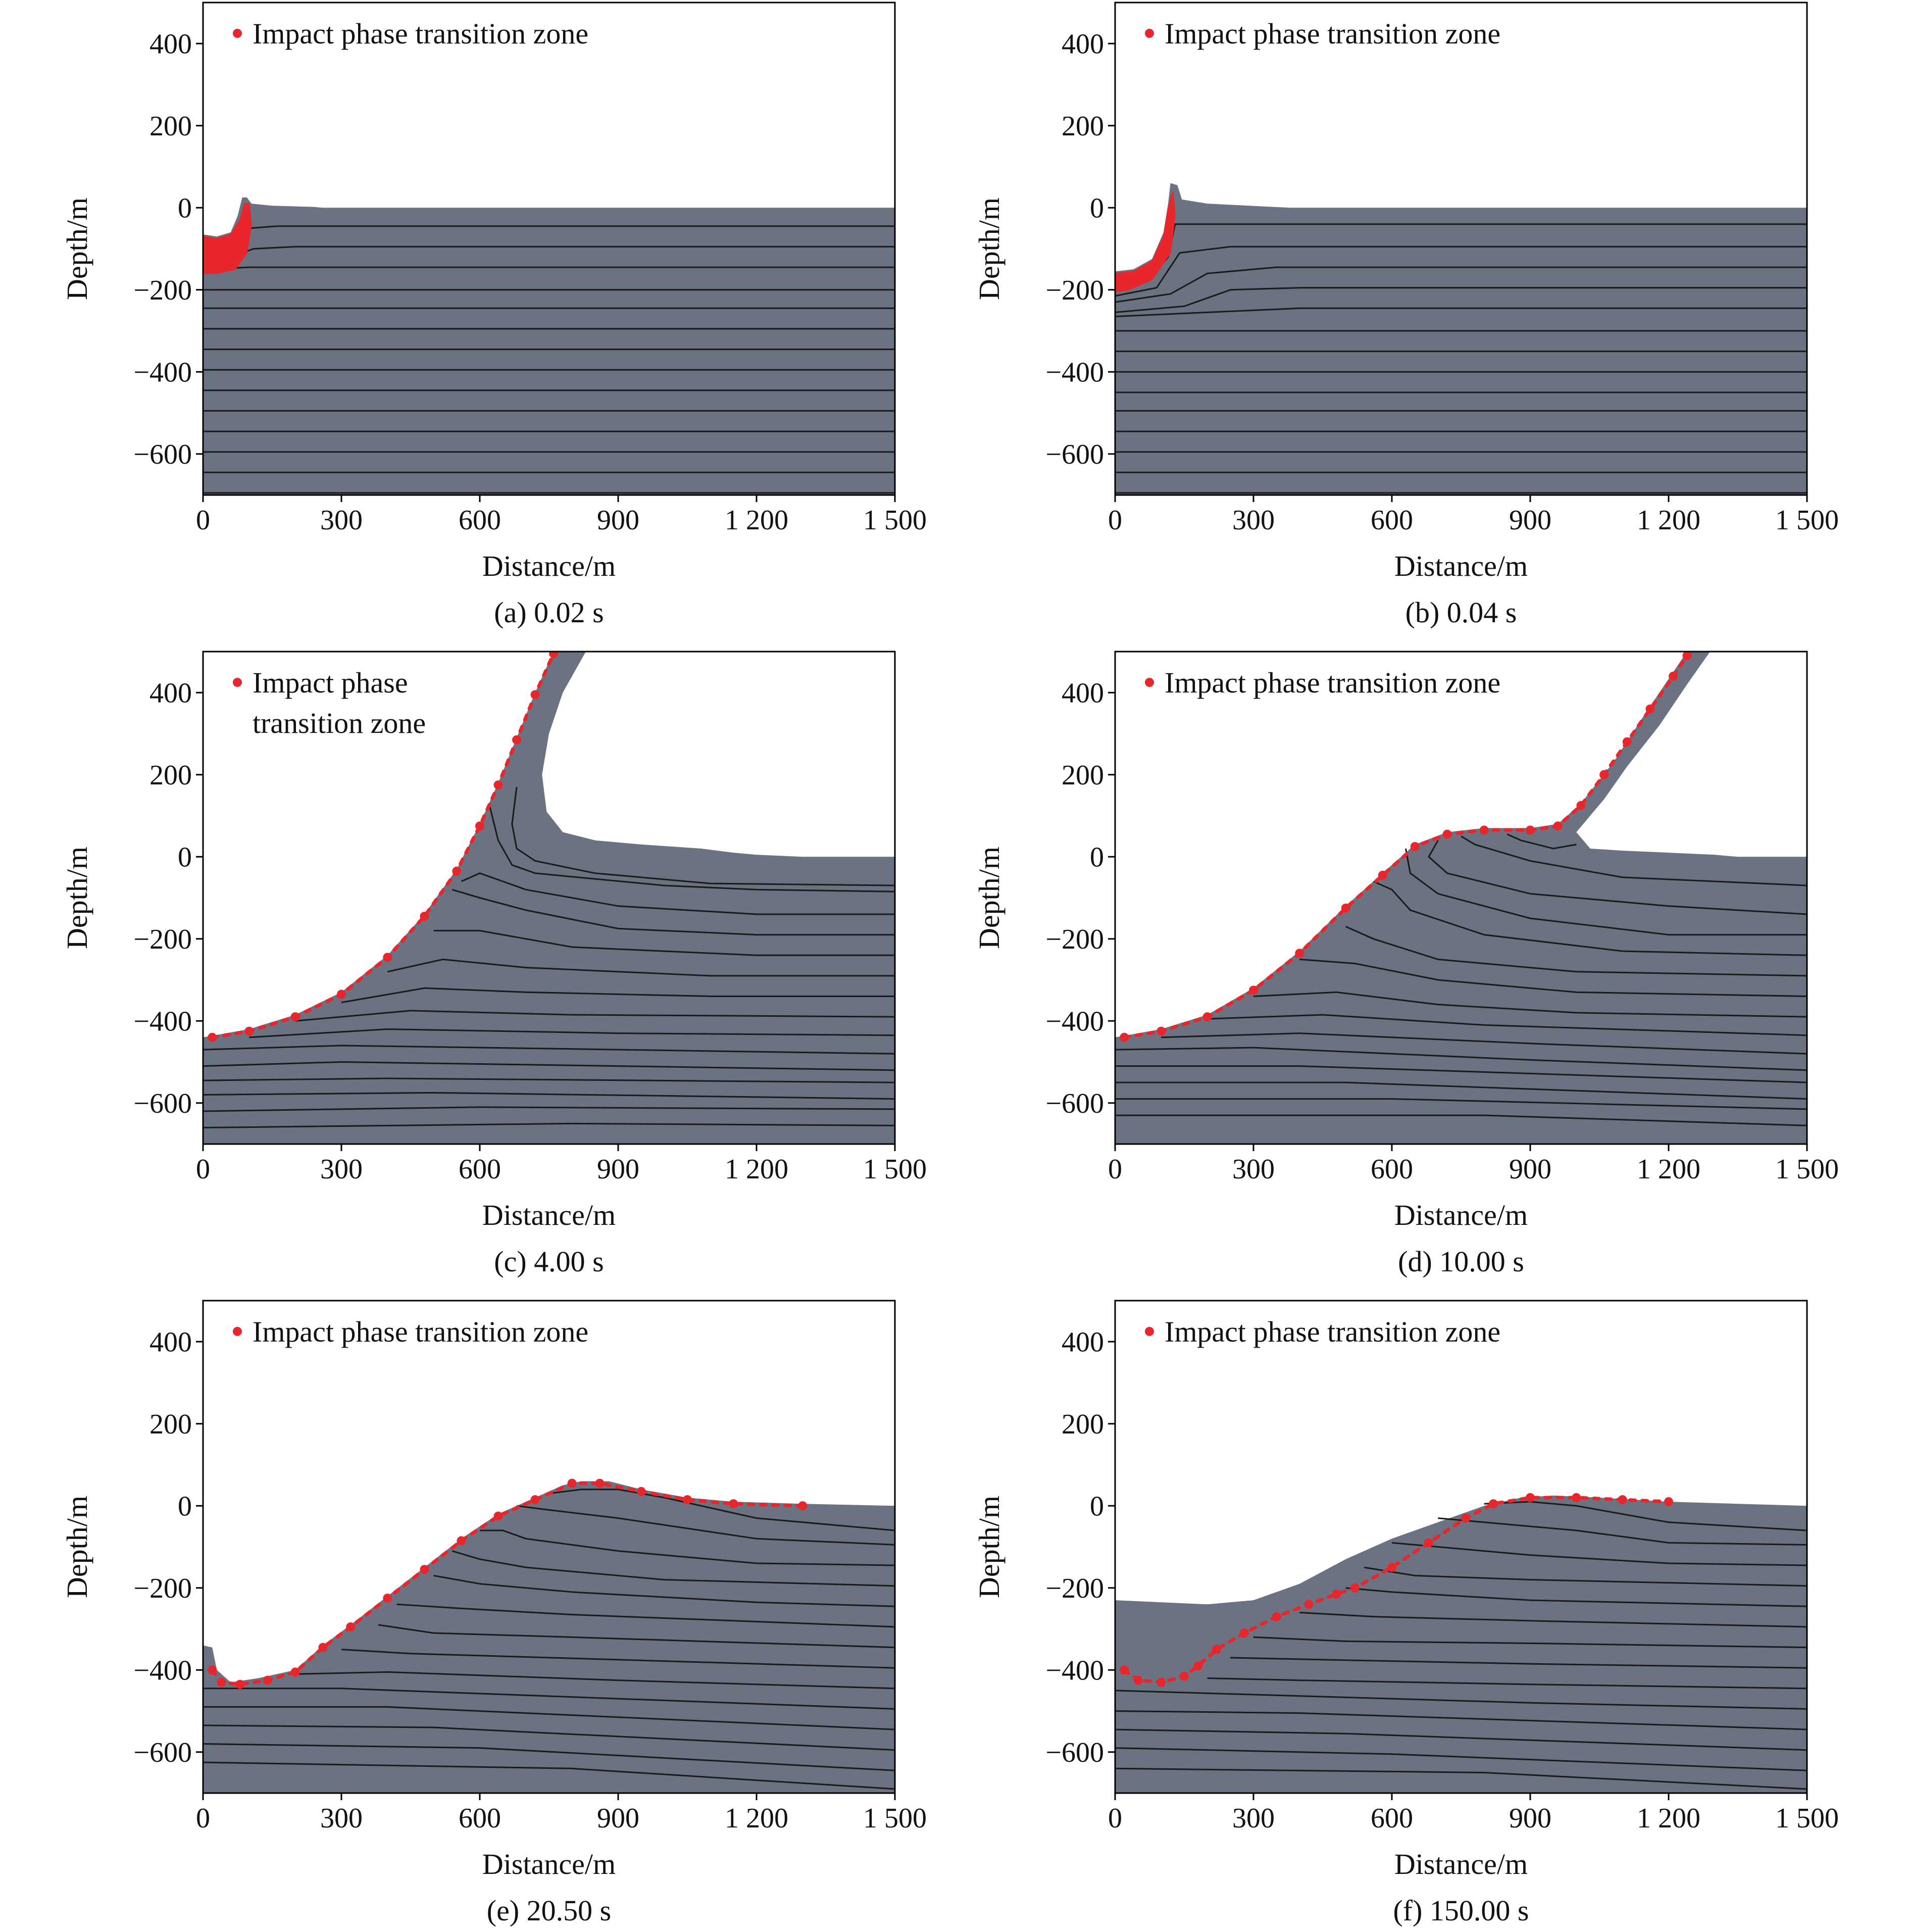 The width and height of the screenshot is (1909, 1932). Describe the element at coordinates (237, 1331) in the screenshot. I see `legend-marker` at that location.